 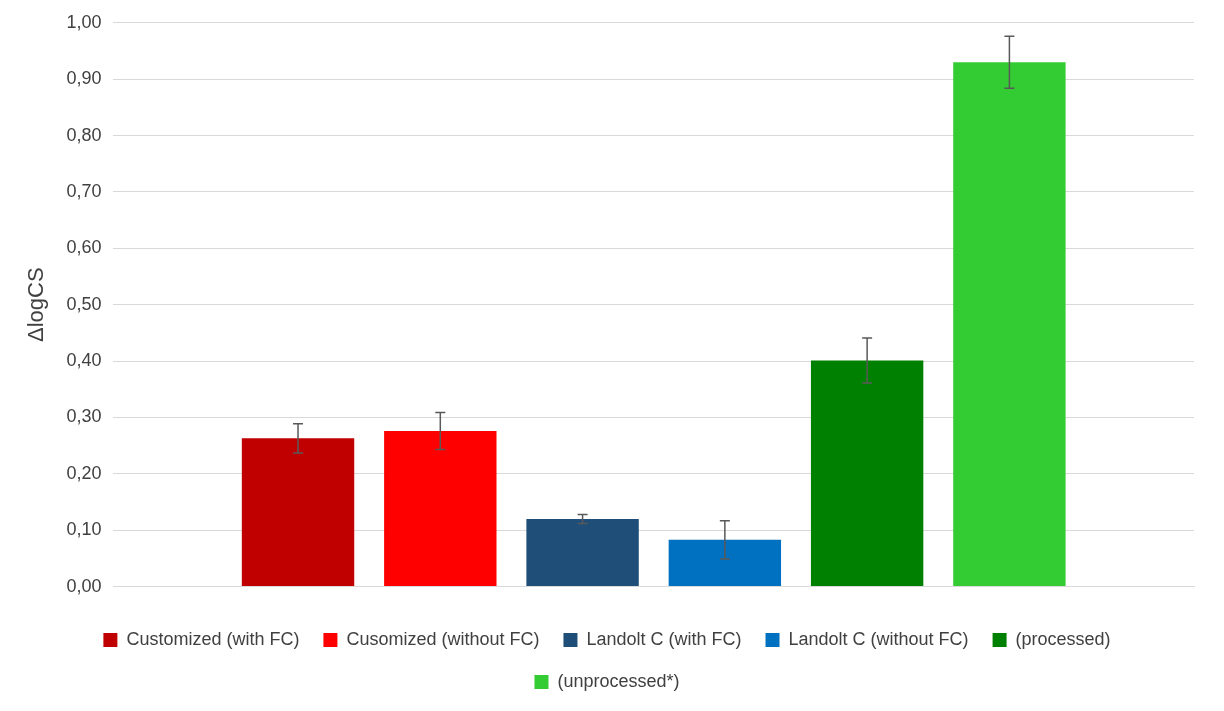 I want to click on legend-label: Cusomized (without FC), so click(x=443, y=638).